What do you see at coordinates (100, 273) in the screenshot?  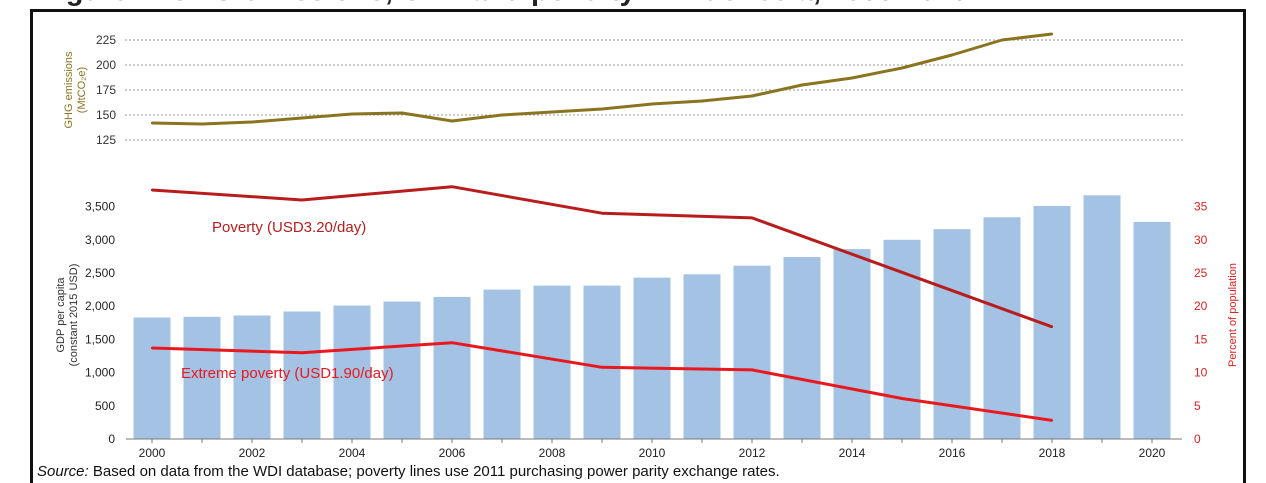 I see `gdp-tick-label: 2,500` at bounding box center [100, 273].